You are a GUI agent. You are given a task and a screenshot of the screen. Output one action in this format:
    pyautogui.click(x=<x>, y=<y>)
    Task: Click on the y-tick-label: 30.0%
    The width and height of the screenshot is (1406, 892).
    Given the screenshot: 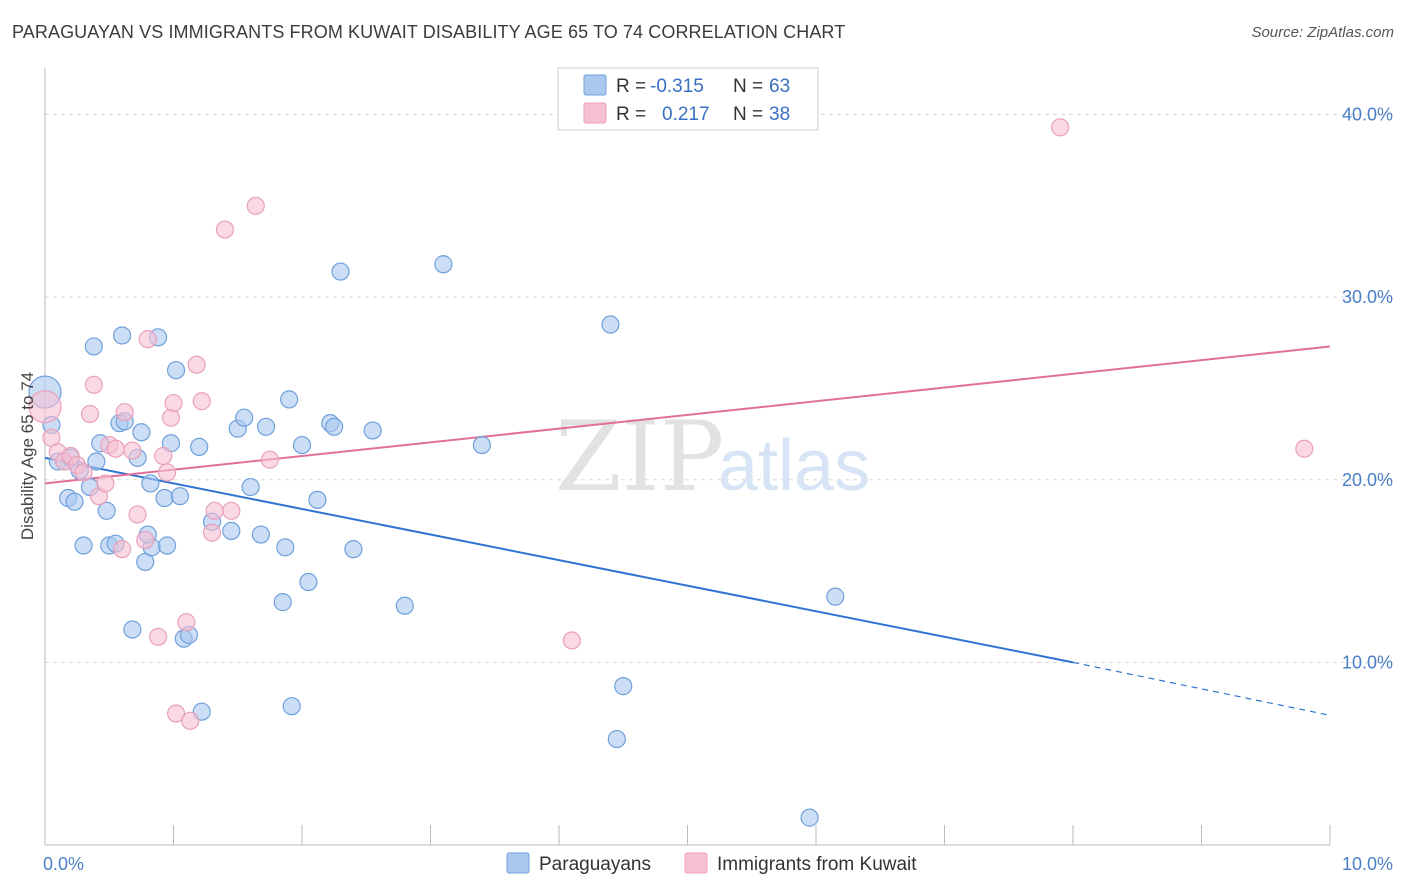 What is the action you would take?
    pyautogui.click(x=1367, y=297)
    